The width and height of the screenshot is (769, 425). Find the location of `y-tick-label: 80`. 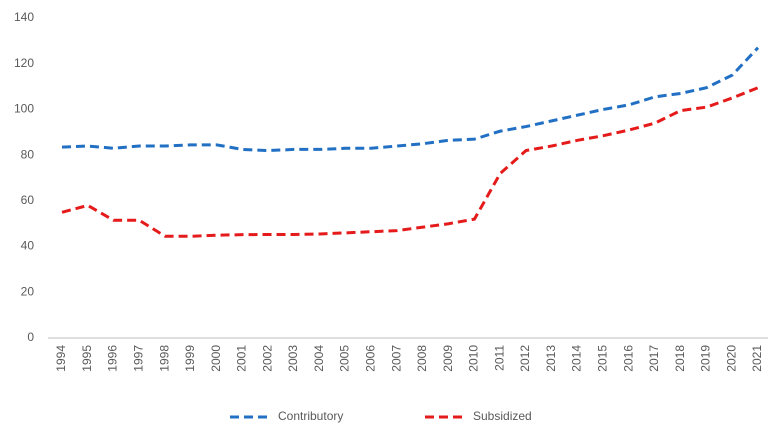

y-tick-label: 80 is located at coordinates (28, 154).